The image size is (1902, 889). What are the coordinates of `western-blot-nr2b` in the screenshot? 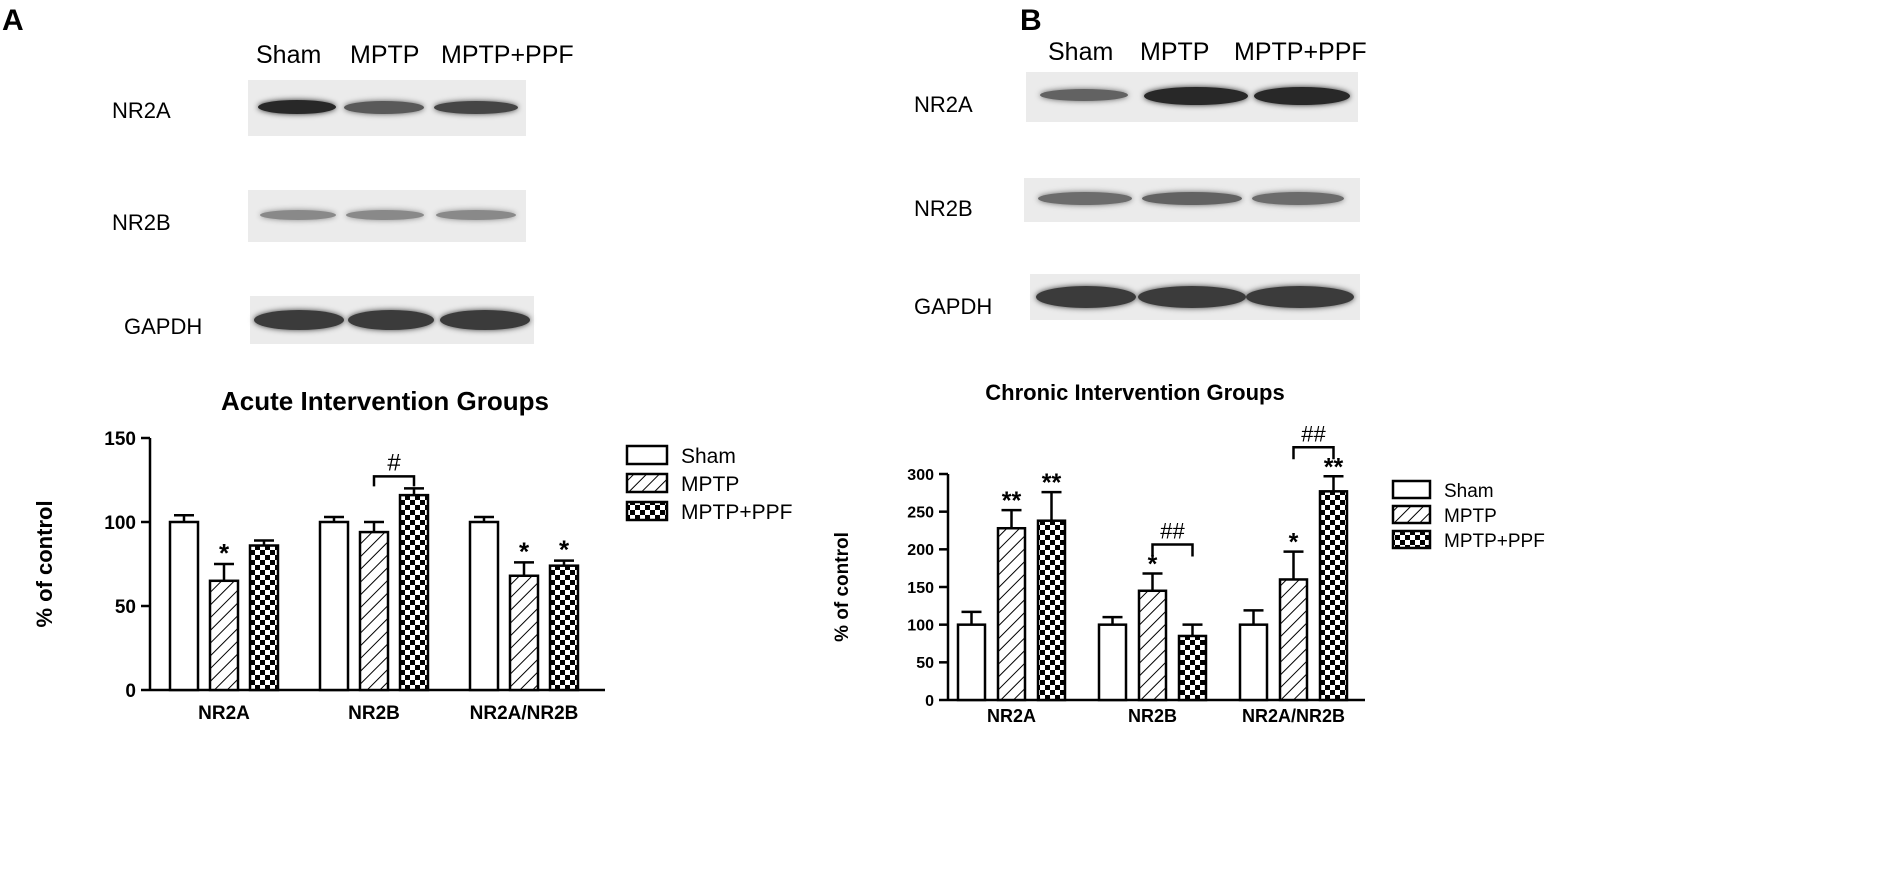 It's located at (387, 216).